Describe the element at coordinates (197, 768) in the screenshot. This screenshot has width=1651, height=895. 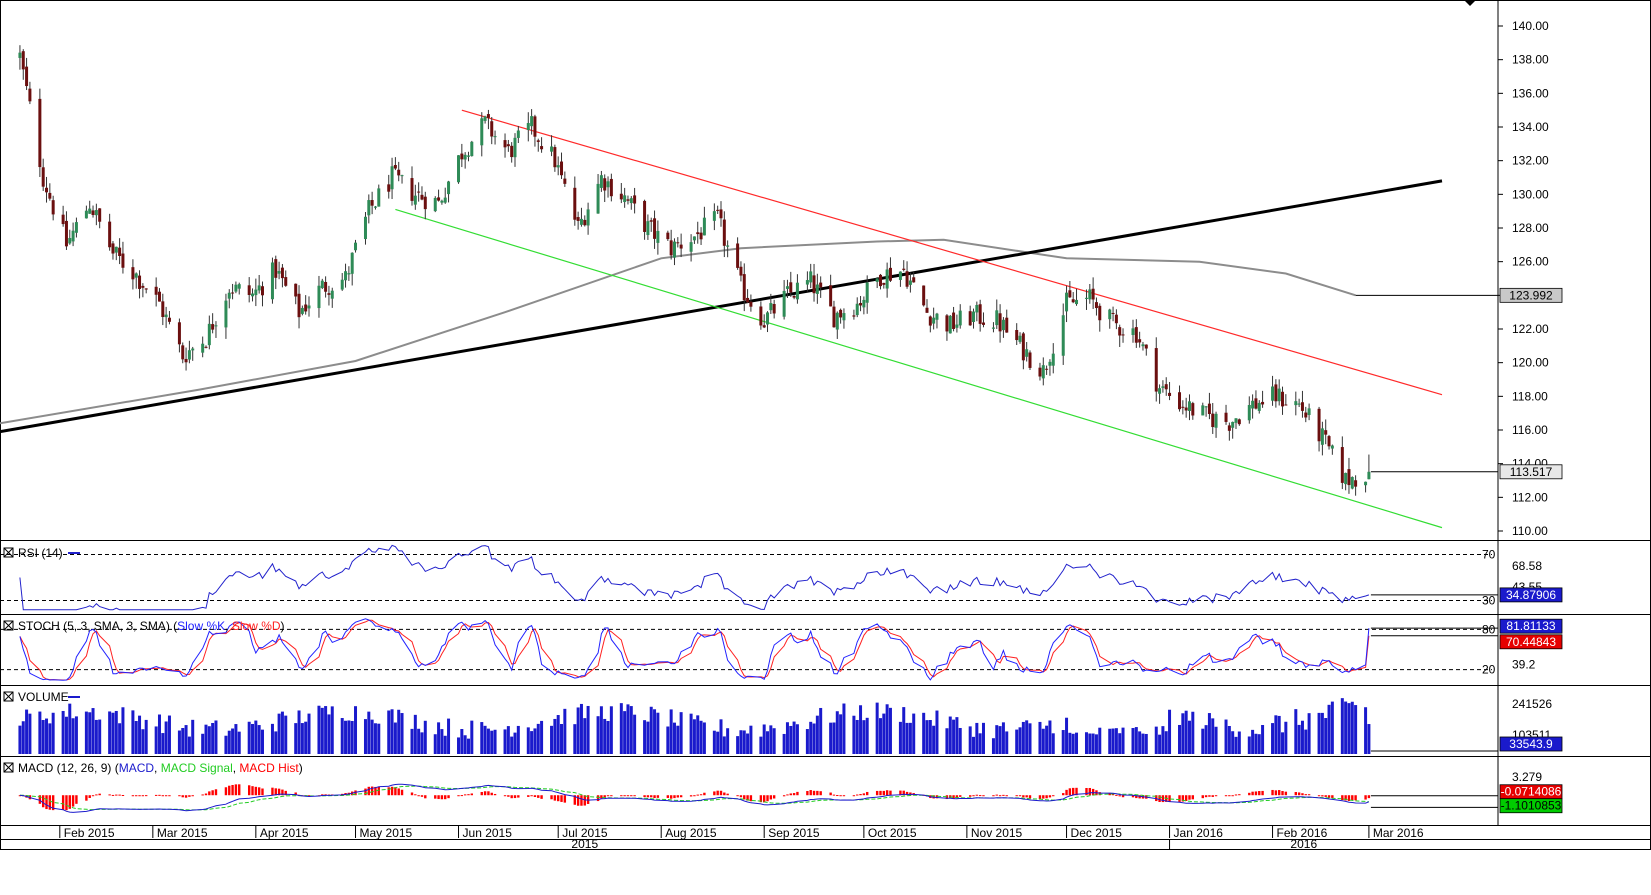
I see `panel-title-part: MACD Signal` at that location.